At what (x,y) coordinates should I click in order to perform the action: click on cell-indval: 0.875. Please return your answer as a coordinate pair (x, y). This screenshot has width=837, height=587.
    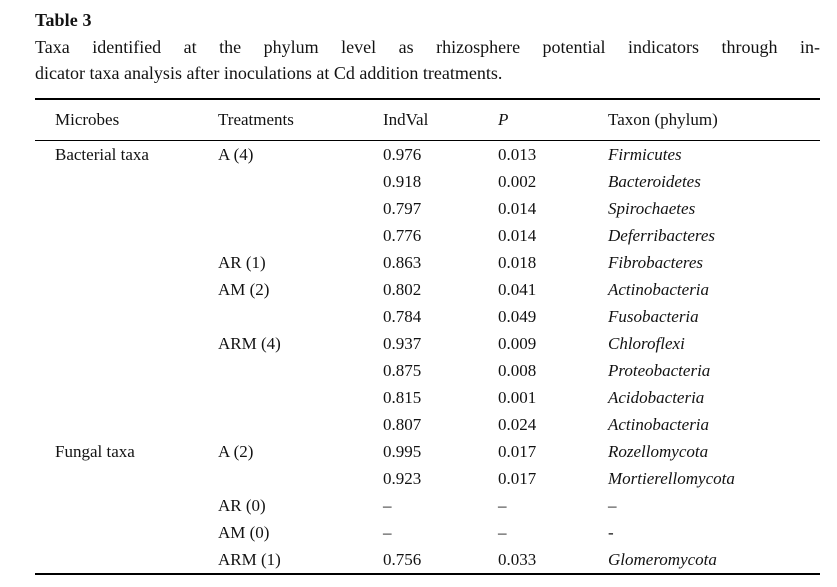
    Looking at the image, I should click on (402, 370).